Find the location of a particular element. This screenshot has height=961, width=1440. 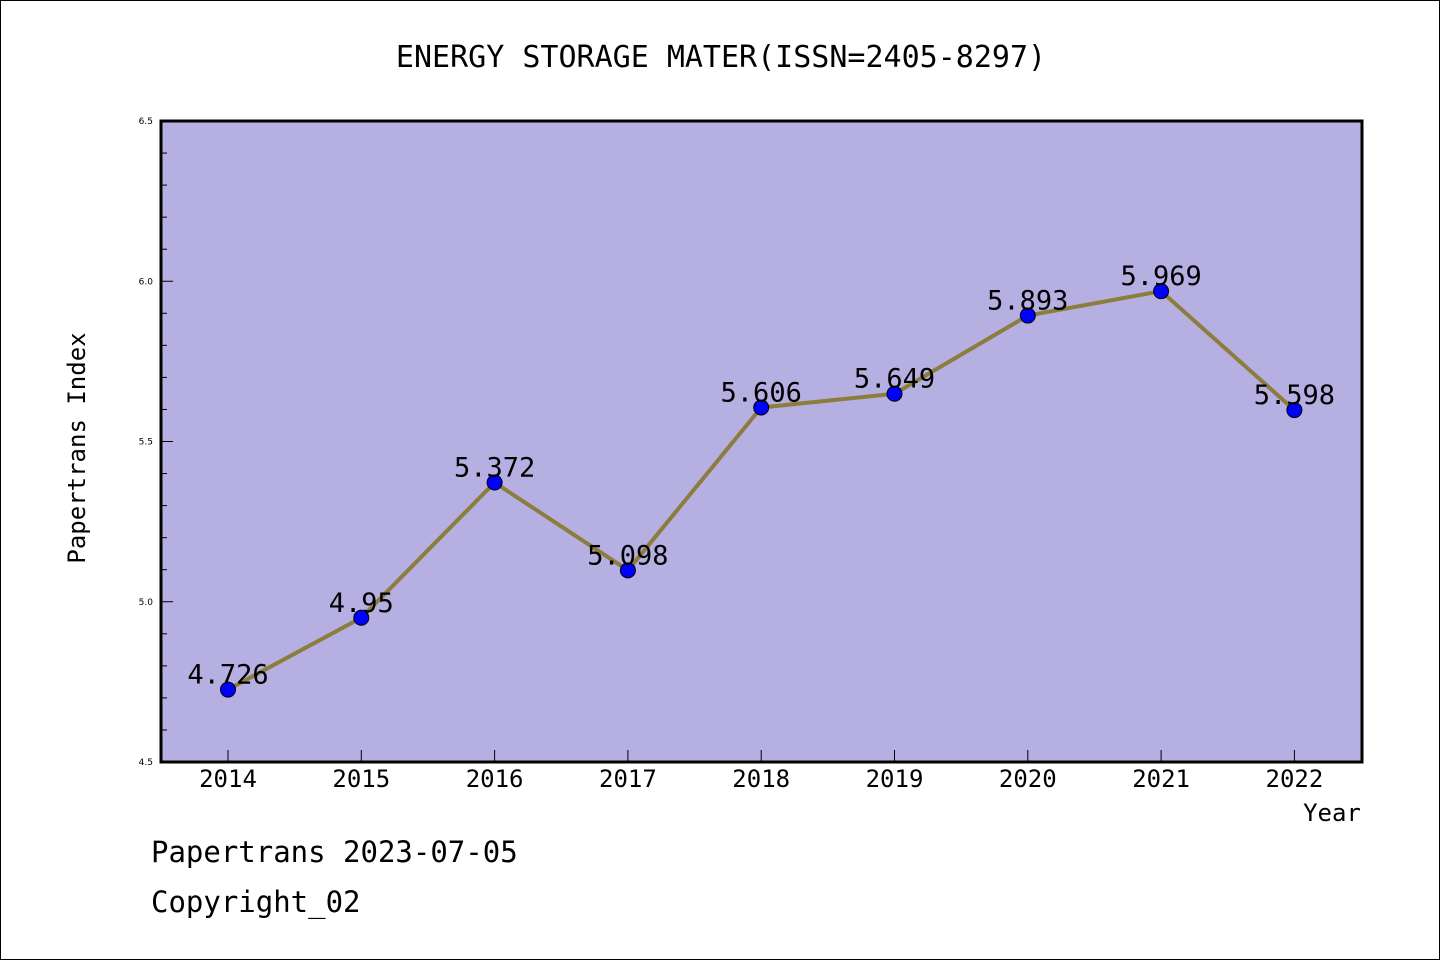

footer-copyright-text: Copyright_02 is located at coordinates (256, 902).